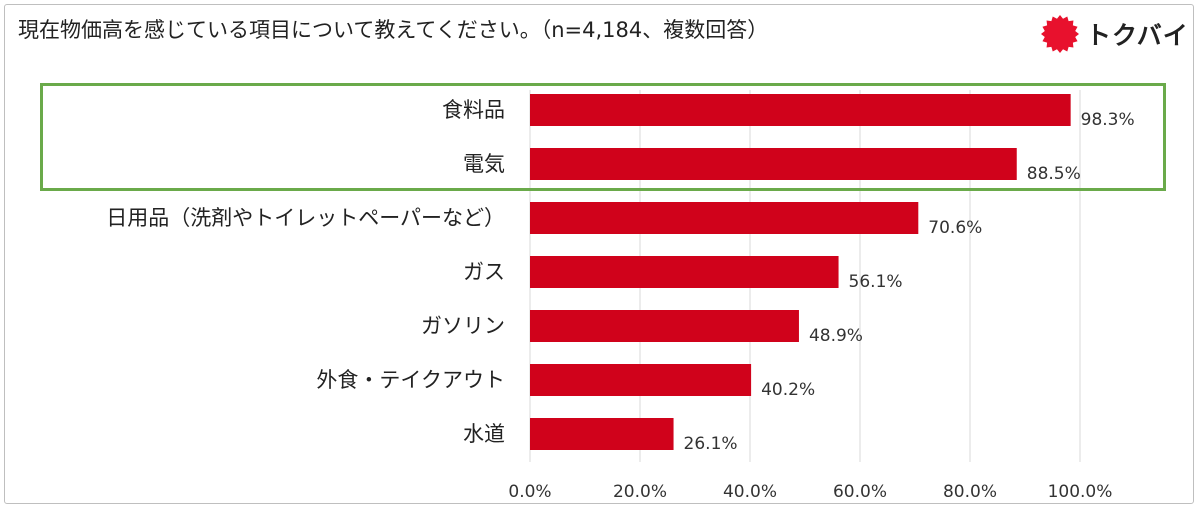  I want to click on category-label: 水道, so click(484, 434).